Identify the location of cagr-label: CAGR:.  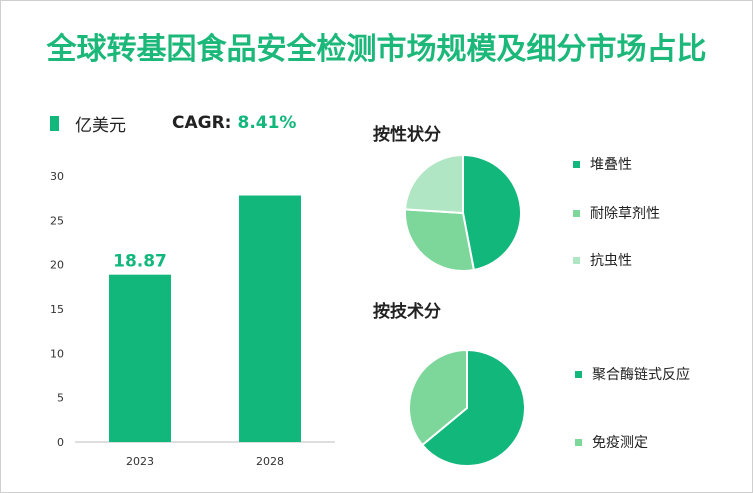
(202, 123).